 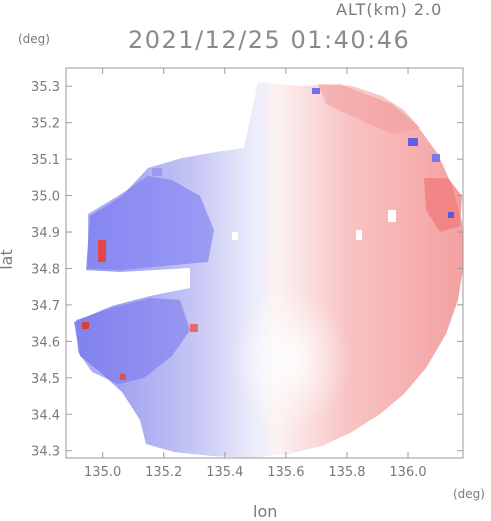 What do you see at coordinates (265, 511) in the screenshot?
I see `x-axis-label: lon` at bounding box center [265, 511].